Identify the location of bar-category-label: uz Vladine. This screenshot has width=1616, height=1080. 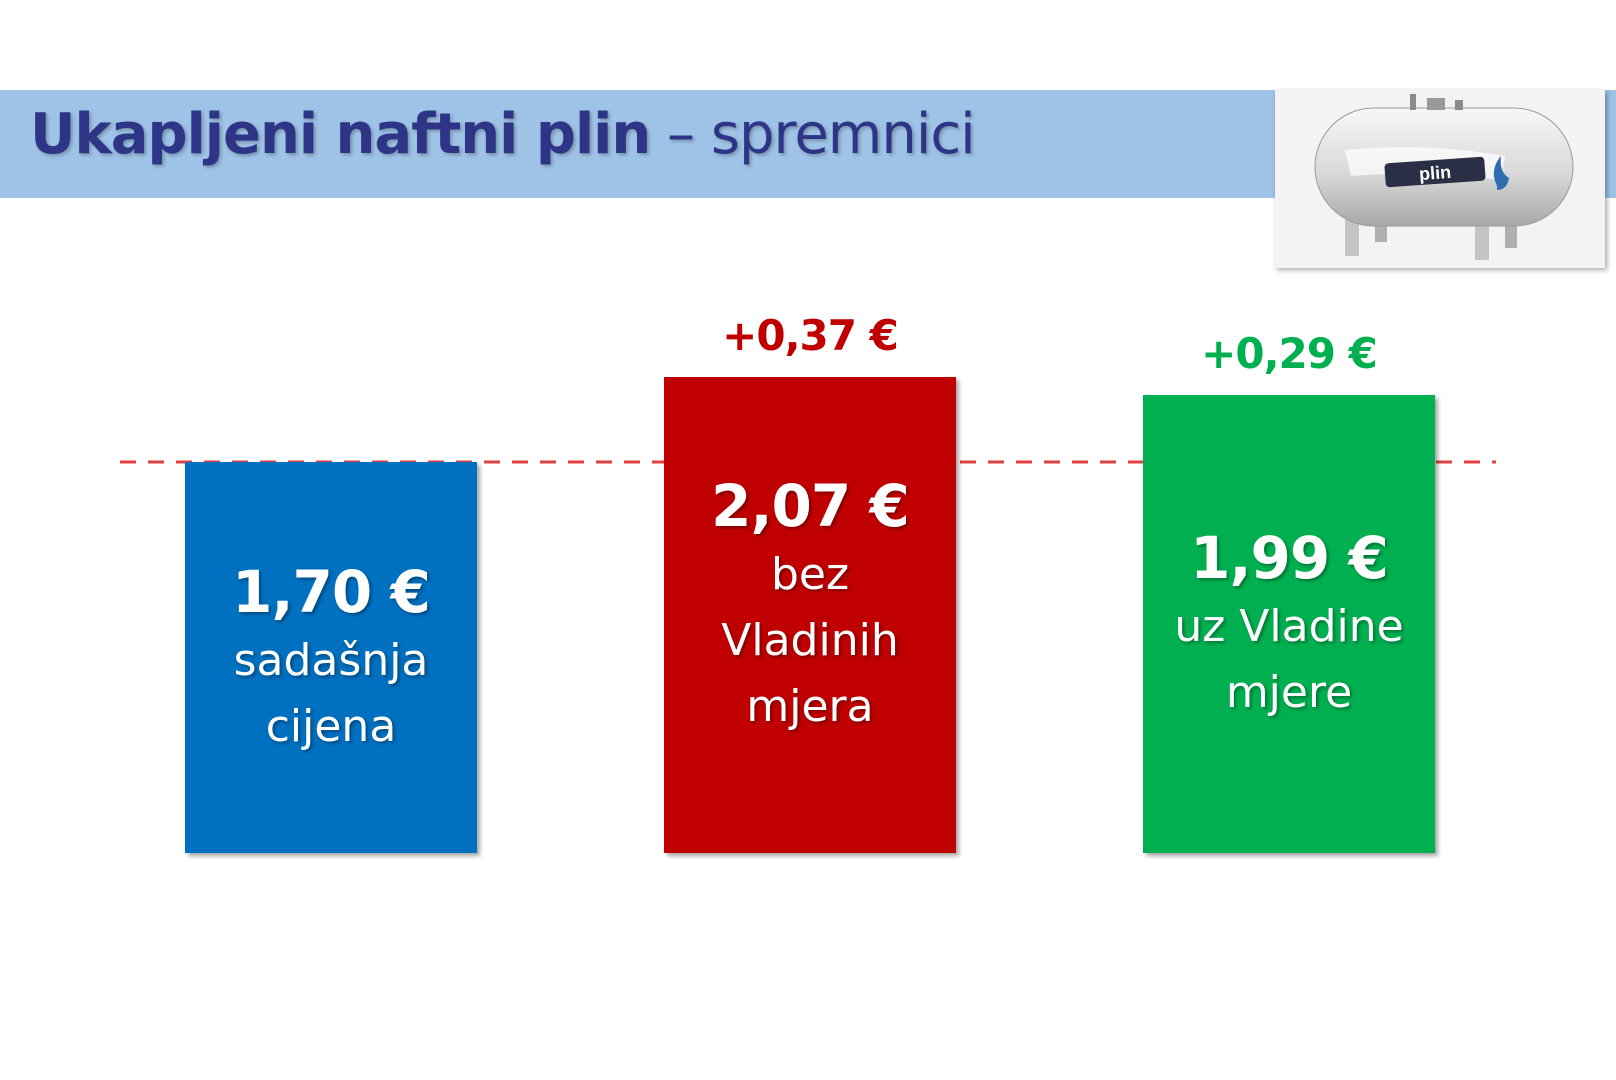
(1289, 627).